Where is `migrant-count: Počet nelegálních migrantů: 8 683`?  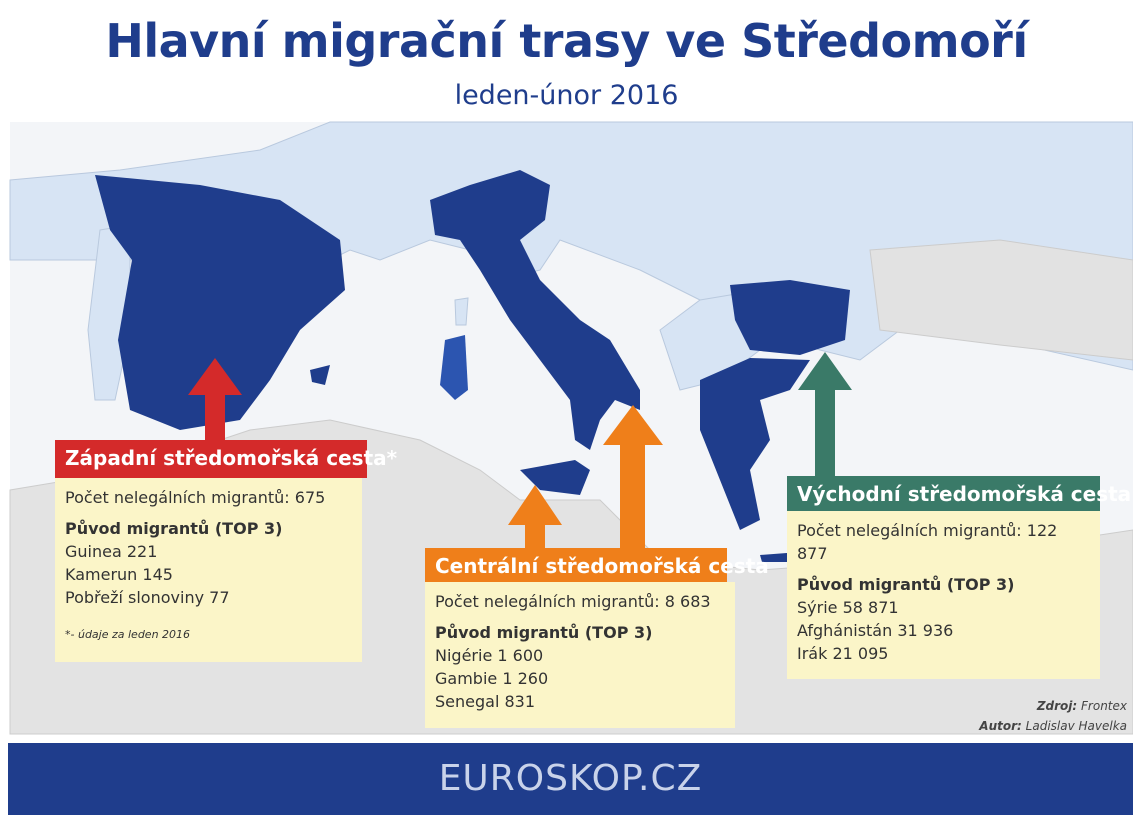
migrant-count: Počet nelegálních migrantů: 8 683 is located at coordinates (573, 601).